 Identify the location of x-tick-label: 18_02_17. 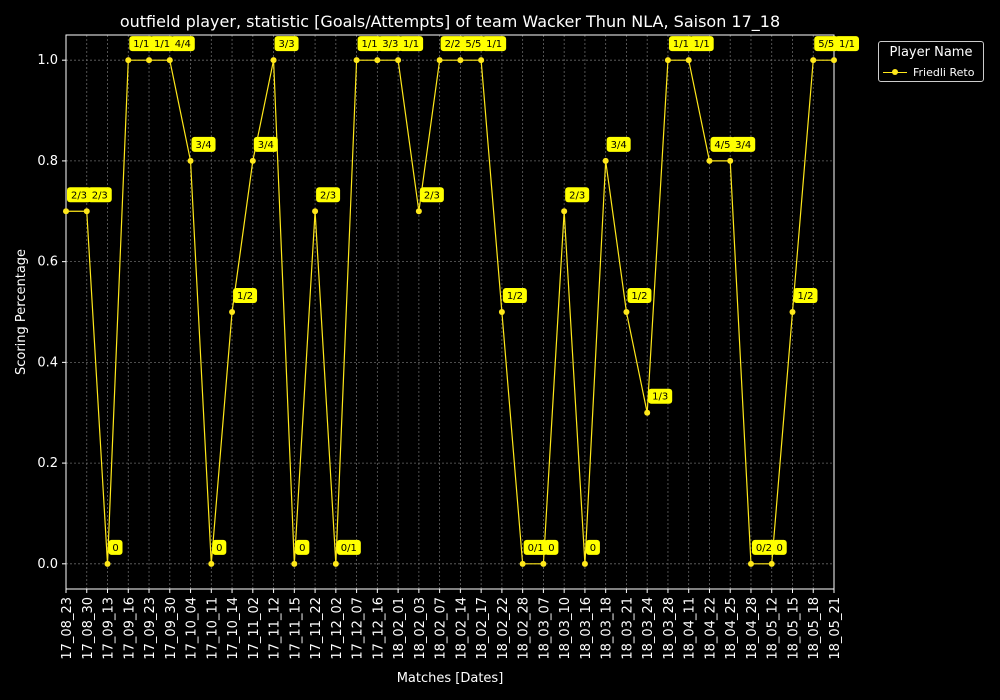
(482, 628).